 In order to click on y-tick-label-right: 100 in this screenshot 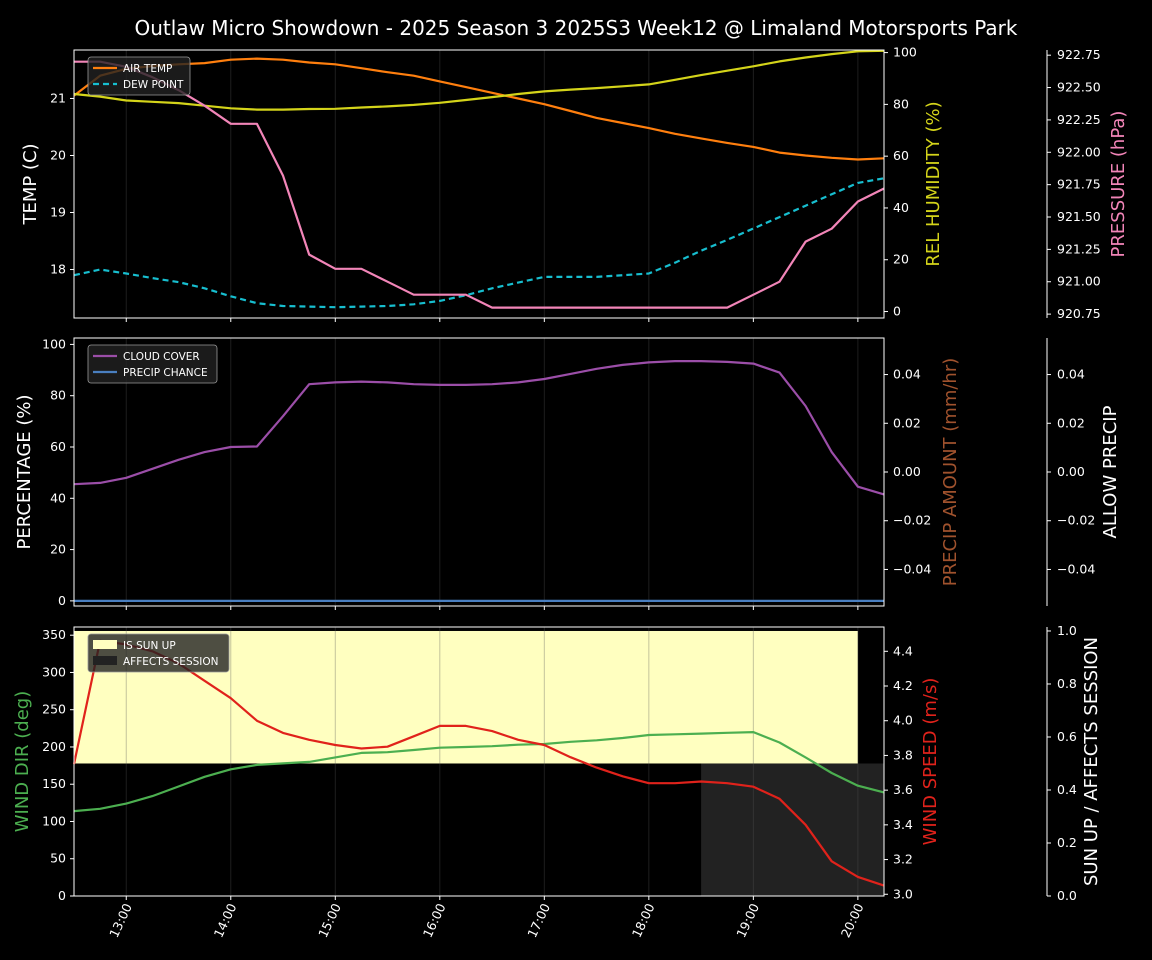, I will do `click(905, 52)`.